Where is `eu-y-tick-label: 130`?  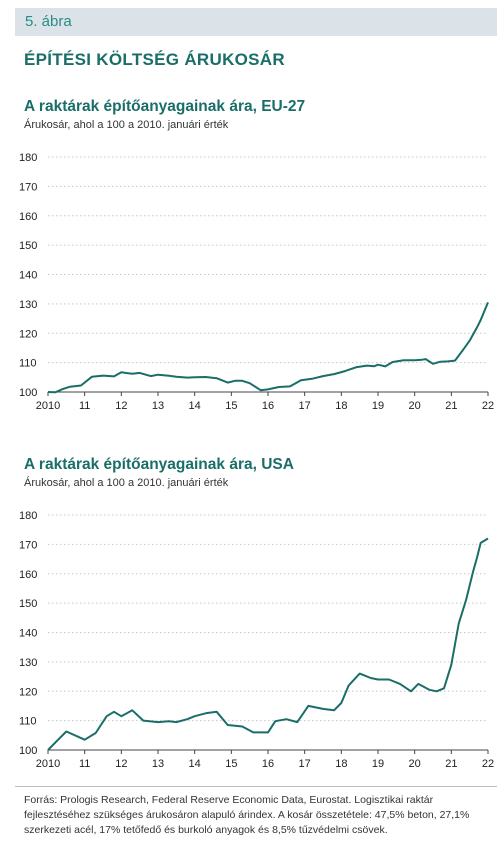
eu-y-tick-label: 130 is located at coordinates (28, 305).